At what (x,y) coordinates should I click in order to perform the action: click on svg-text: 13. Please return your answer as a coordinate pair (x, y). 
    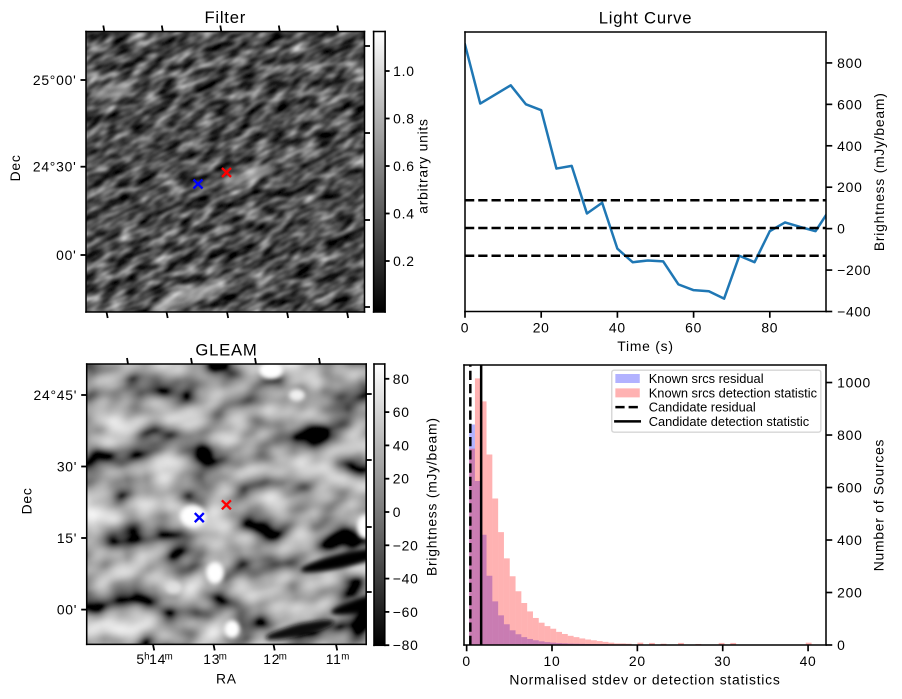
    Looking at the image, I should click on (211, 659).